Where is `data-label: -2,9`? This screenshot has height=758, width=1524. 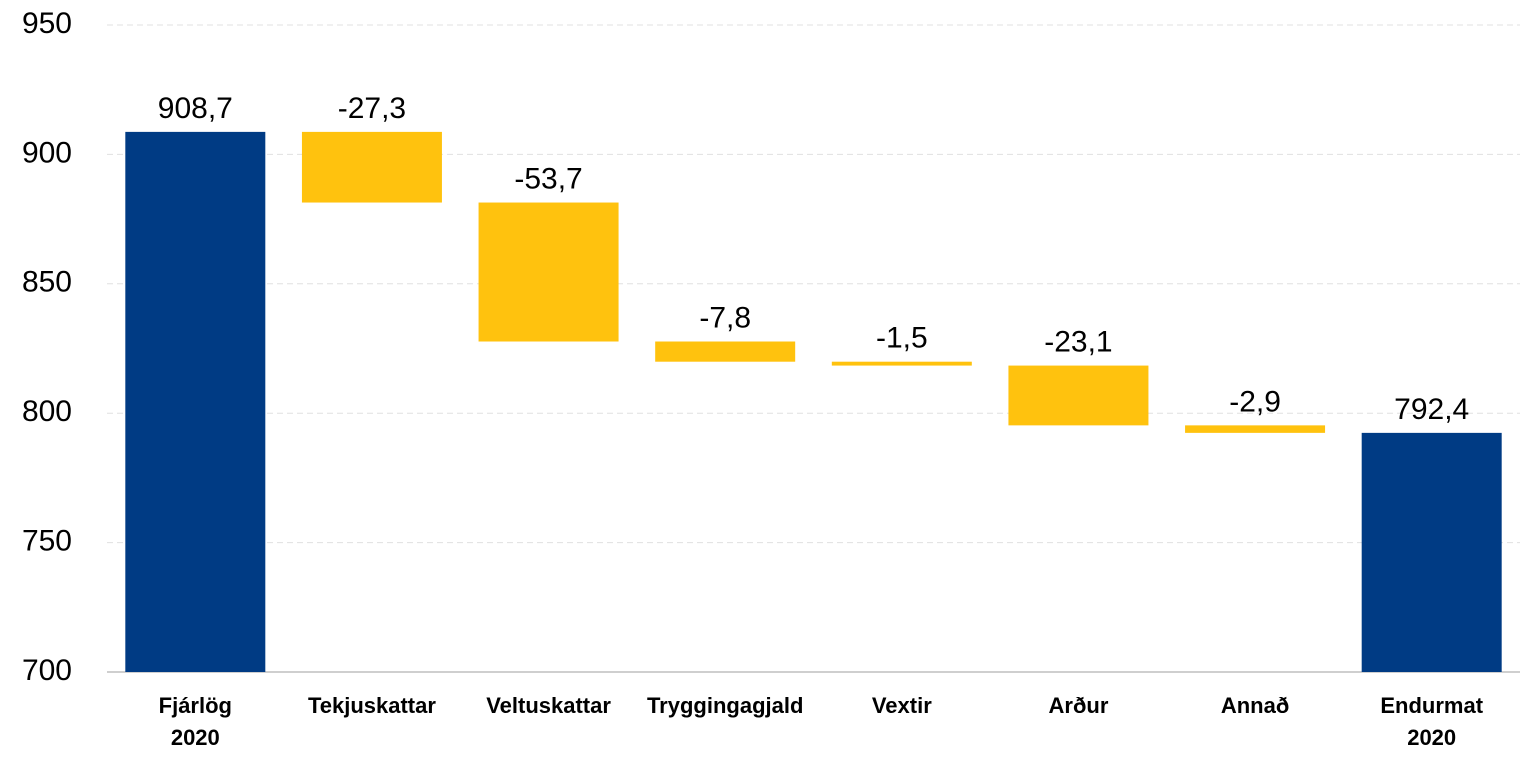 data-label: -2,9 is located at coordinates (1255, 401).